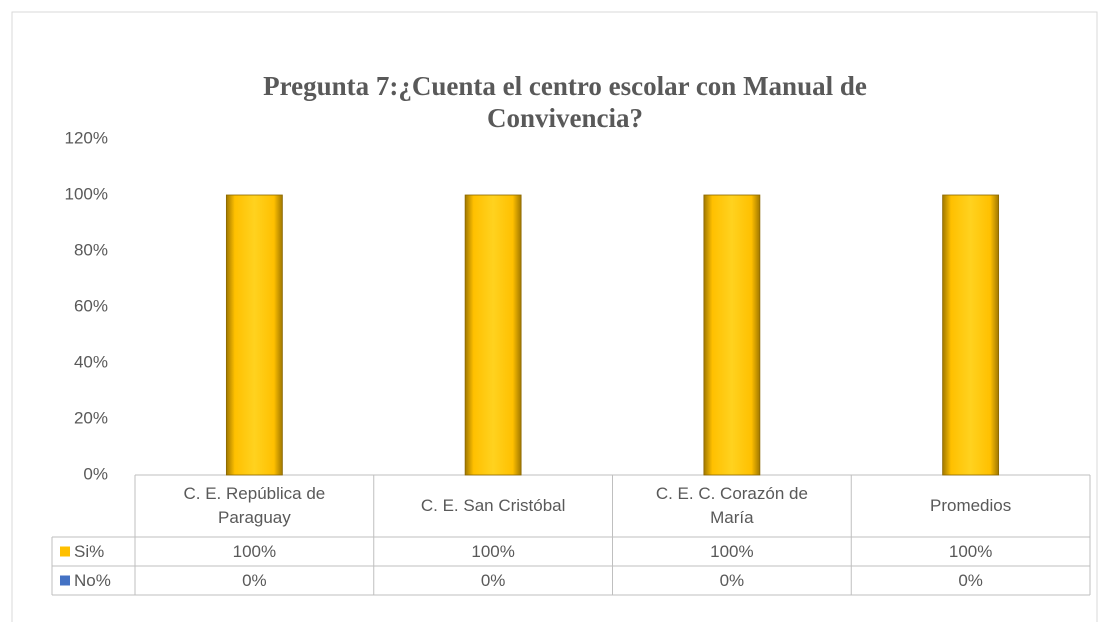 Image resolution: width=1109 pixels, height=622 pixels. Describe the element at coordinates (91, 361) in the screenshot. I see `y-tick-label: 40%` at that location.